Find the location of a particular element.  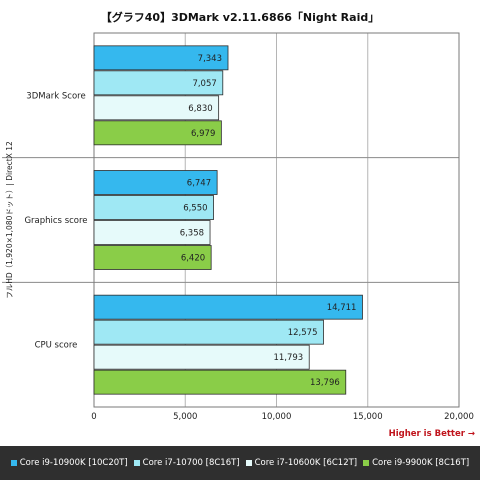

data-label: 11,793 is located at coordinates (288, 358).